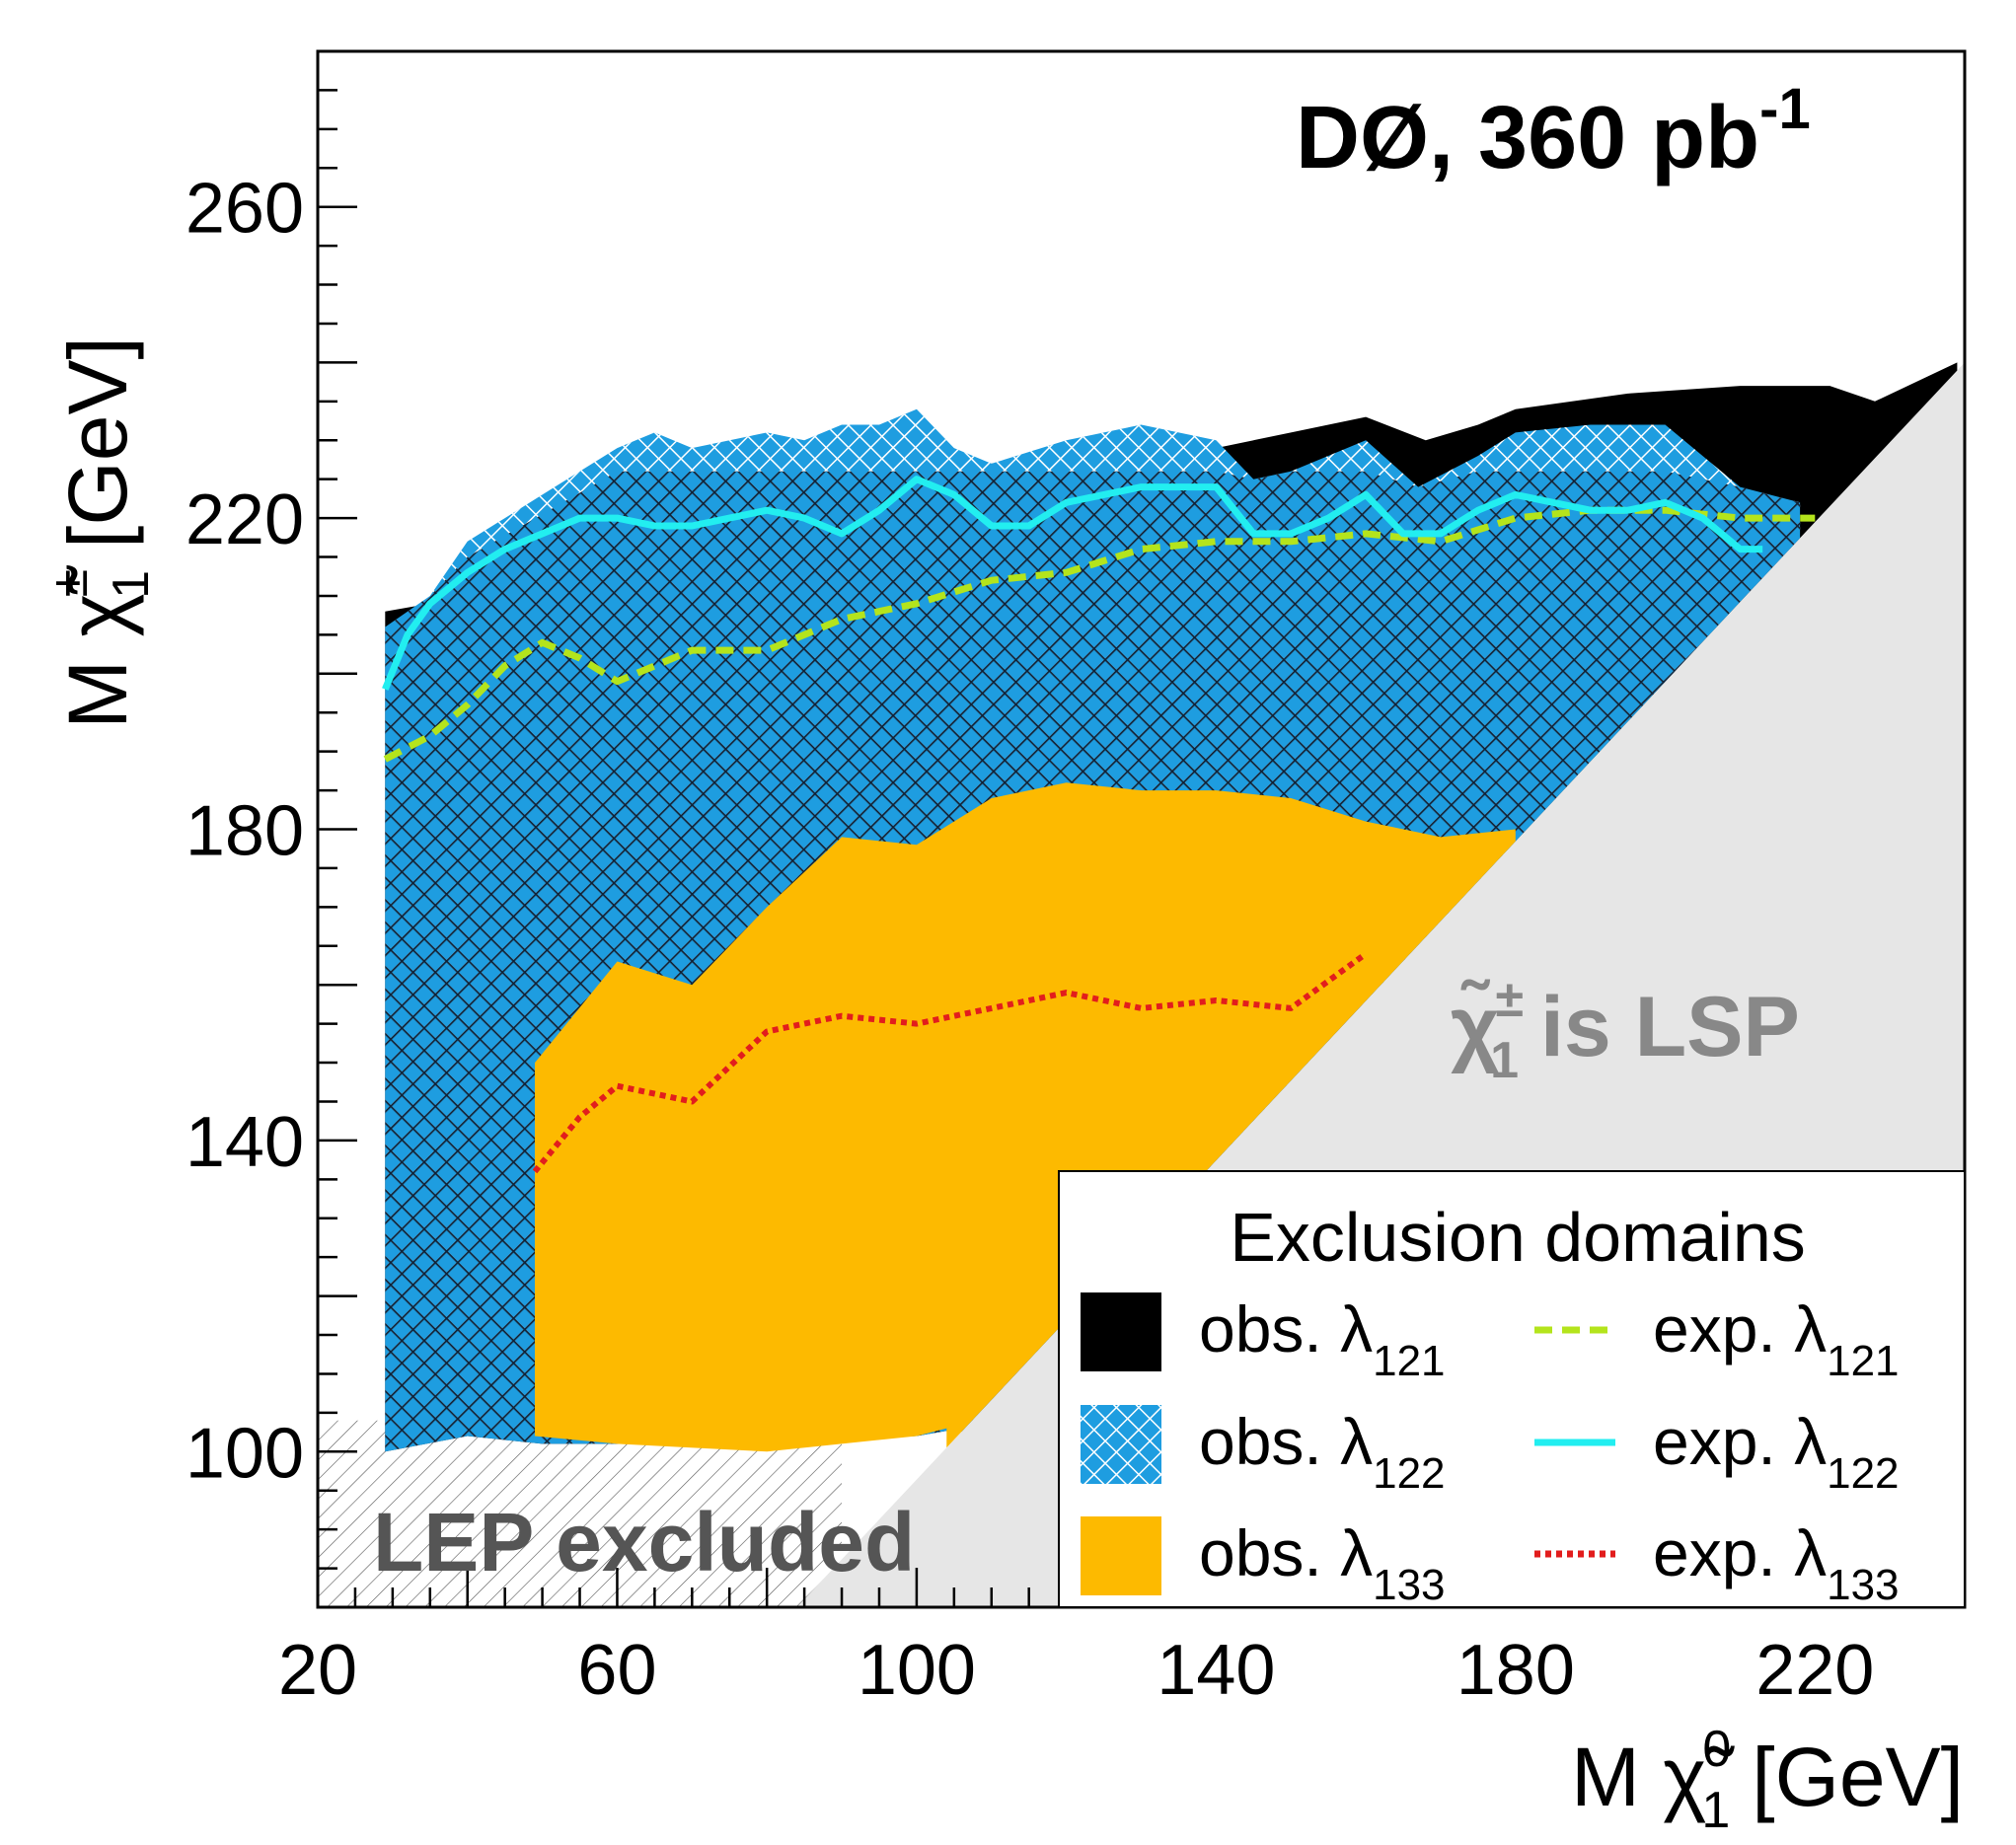 The width and height of the screenshot is (2016, 1845). I want to click on lsp-symbol: χ̃, so click(1475, 1027).